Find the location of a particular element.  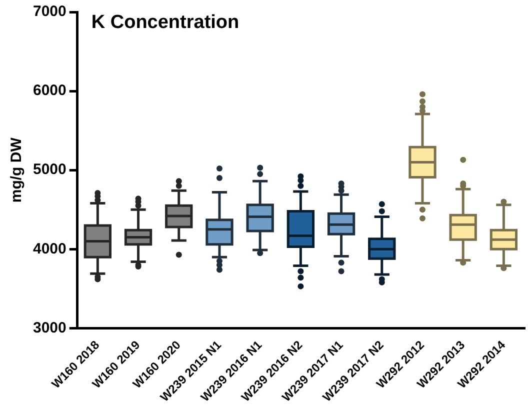

y-tick-label: 6000 is located at coordinates (49, 91).